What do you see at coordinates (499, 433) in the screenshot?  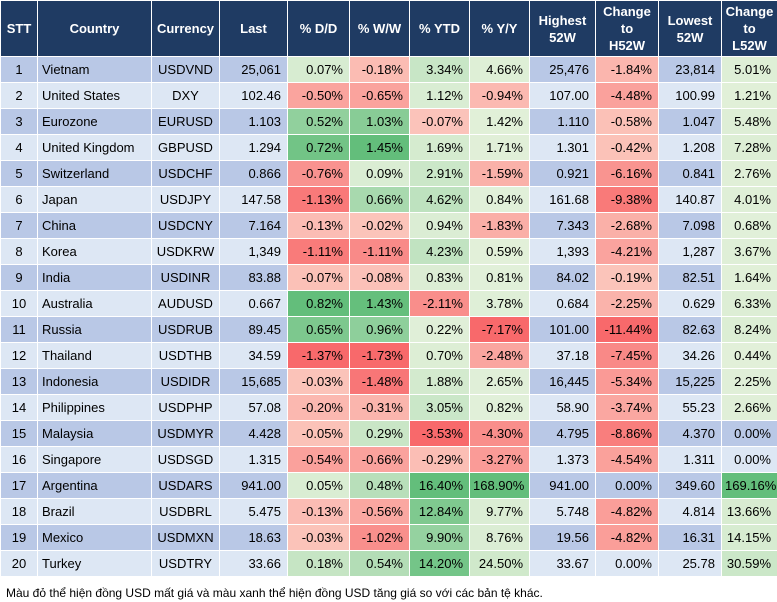 I see `cell-y-y: -4.30%` at bounding box center [499, 433].